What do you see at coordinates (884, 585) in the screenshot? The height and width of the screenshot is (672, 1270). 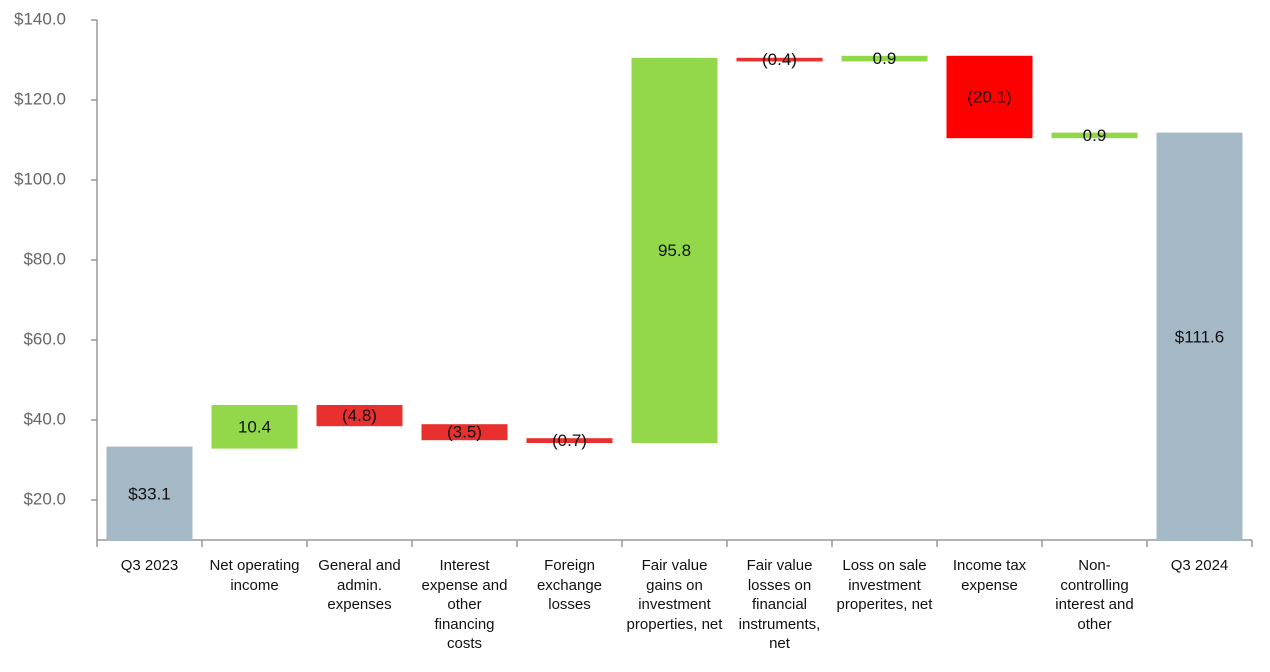 I see `x-tick-label: Loss on sale investment properites, net` at bounding box center [884, 585].